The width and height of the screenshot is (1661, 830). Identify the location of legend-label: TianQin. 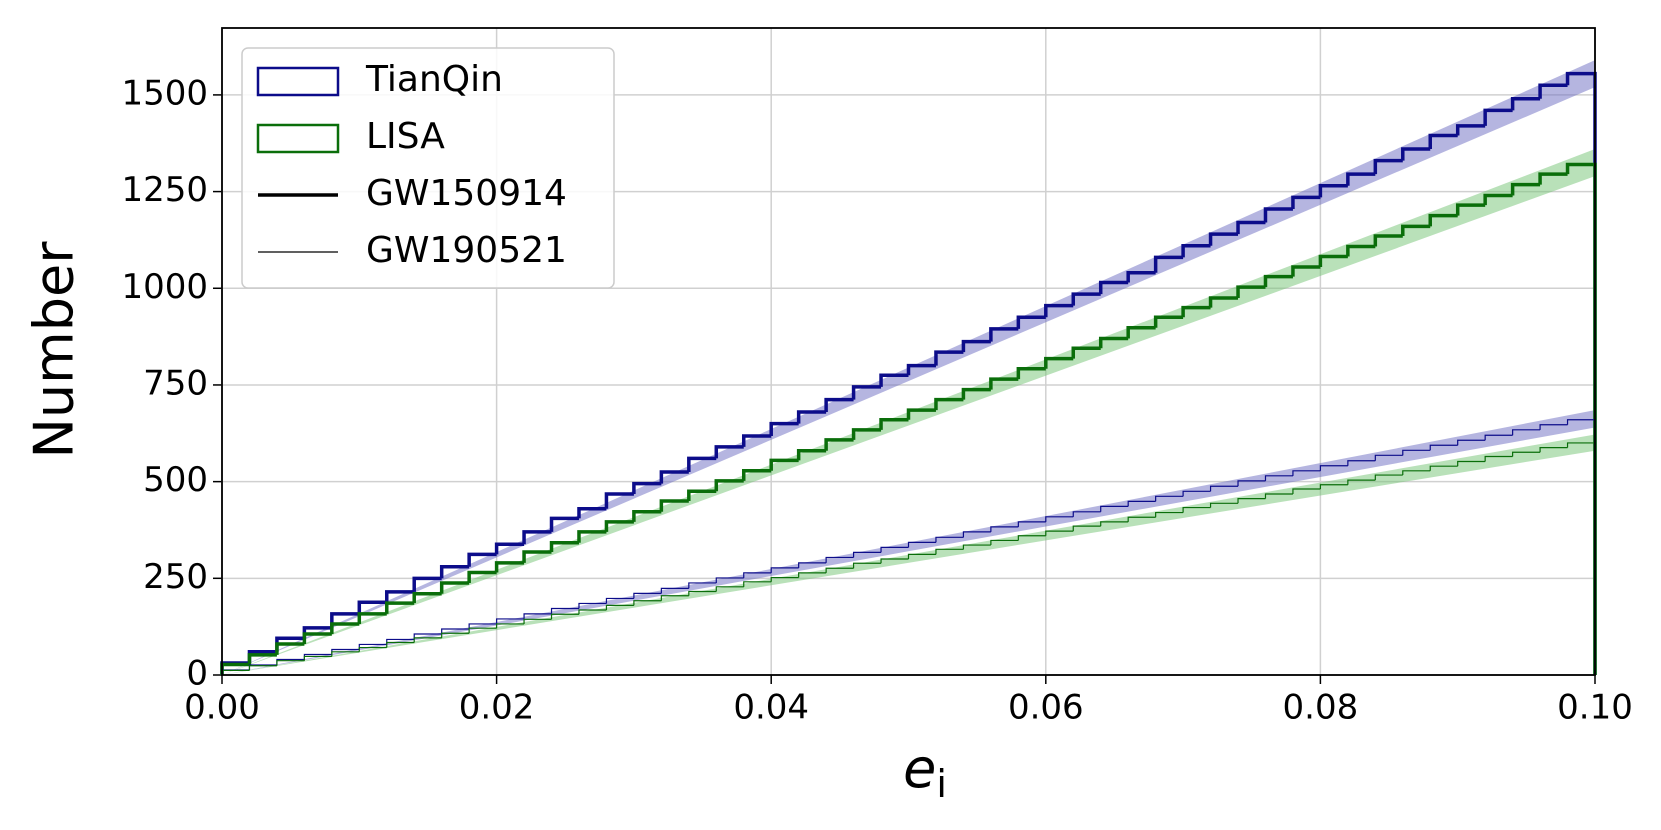
(434, 79).